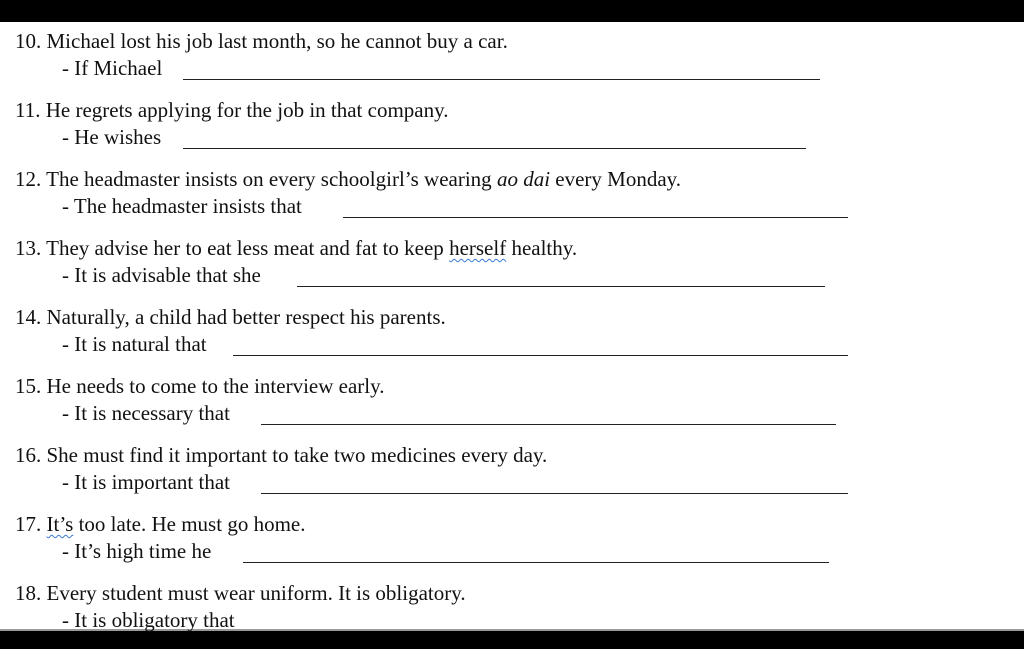  I want to click on spellcheck-flagged-word: herself, so click(478, 248).